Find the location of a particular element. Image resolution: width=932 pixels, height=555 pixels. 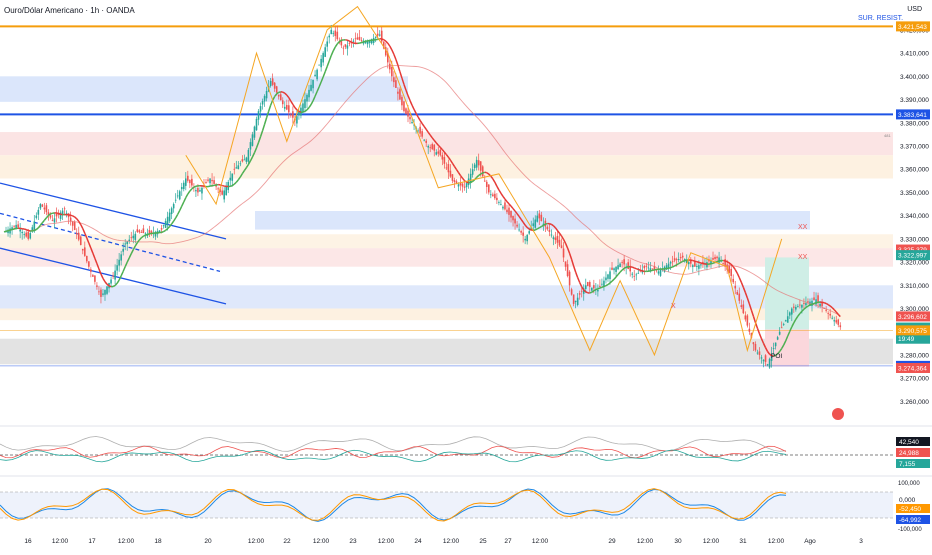

adx-label: 42,540 is located at coordinates (909, 442).